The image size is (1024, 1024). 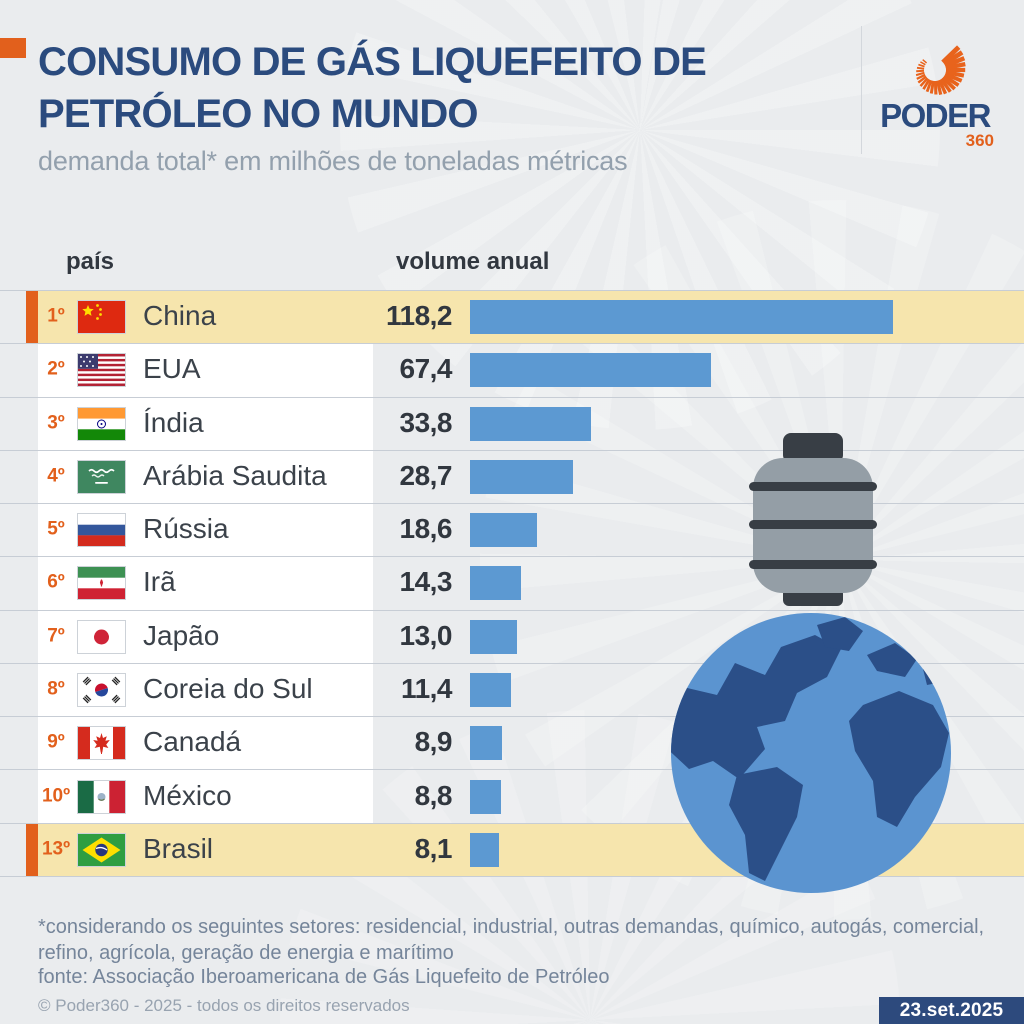 I want to click on rank-label: 1º, so click(x=56, y=316).